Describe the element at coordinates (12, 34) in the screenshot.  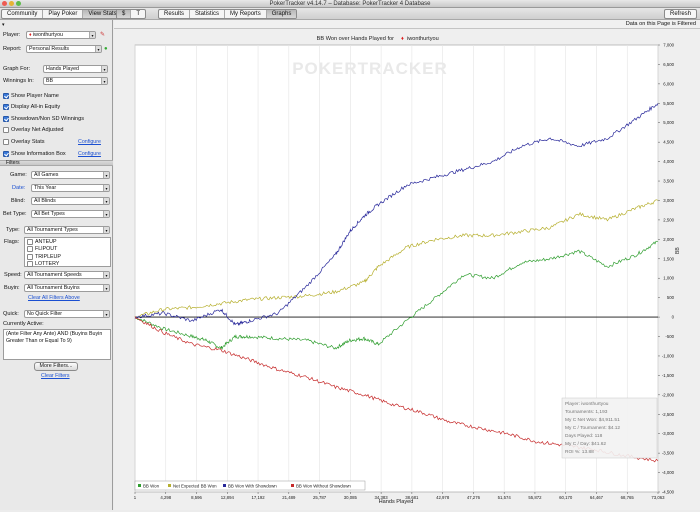
I see `player-label: Player:` at that location.